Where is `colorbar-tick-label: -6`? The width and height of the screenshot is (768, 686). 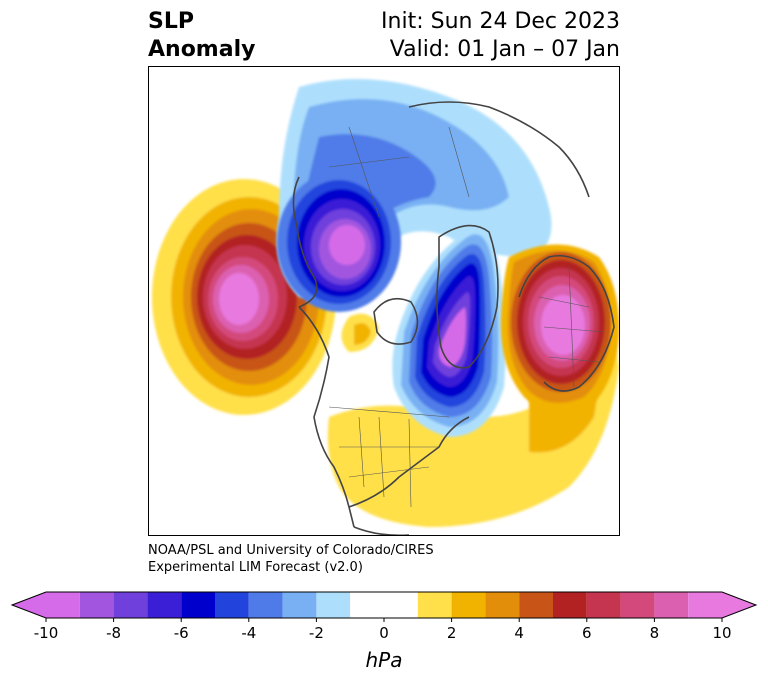
colorbar-tick-label: -6 is located at coordinates (181, 633).